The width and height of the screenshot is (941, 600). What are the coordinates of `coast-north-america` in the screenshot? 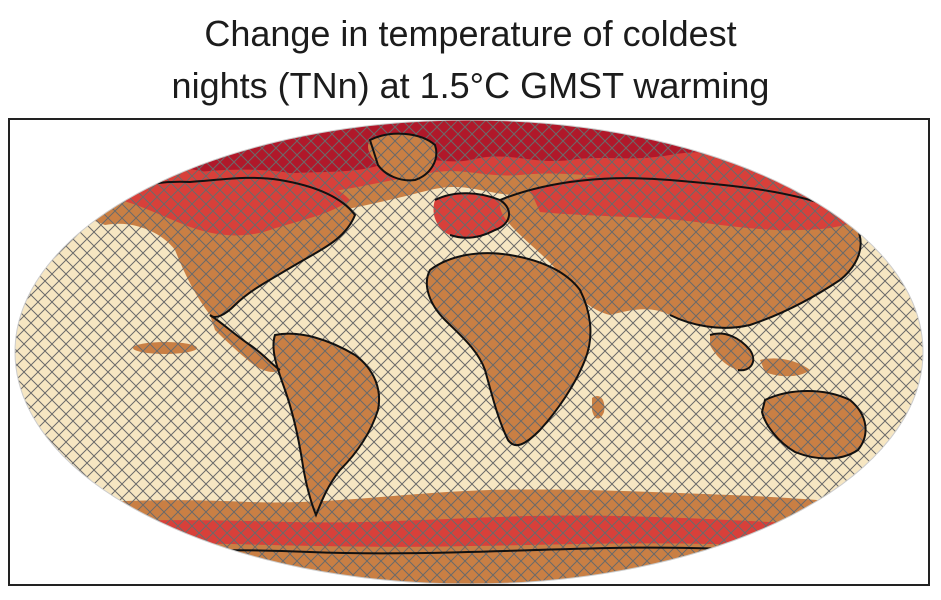 It's located at (218, 247).